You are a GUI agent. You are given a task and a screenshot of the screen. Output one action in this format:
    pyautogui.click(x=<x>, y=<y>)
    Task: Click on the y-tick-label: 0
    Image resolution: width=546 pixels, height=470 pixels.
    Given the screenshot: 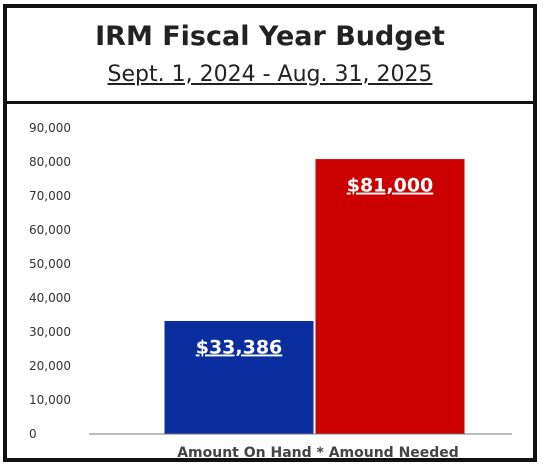 What is the action you would take?
    pyautogui.click(x=33, y=434)
    